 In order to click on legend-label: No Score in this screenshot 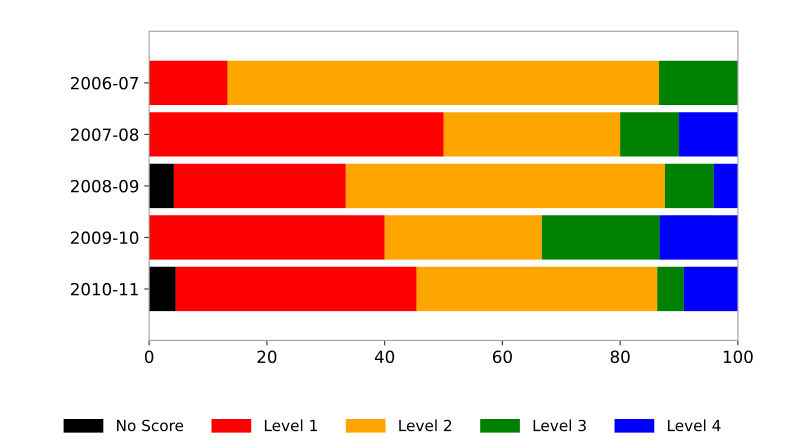, I will do `click(150, 426)`.